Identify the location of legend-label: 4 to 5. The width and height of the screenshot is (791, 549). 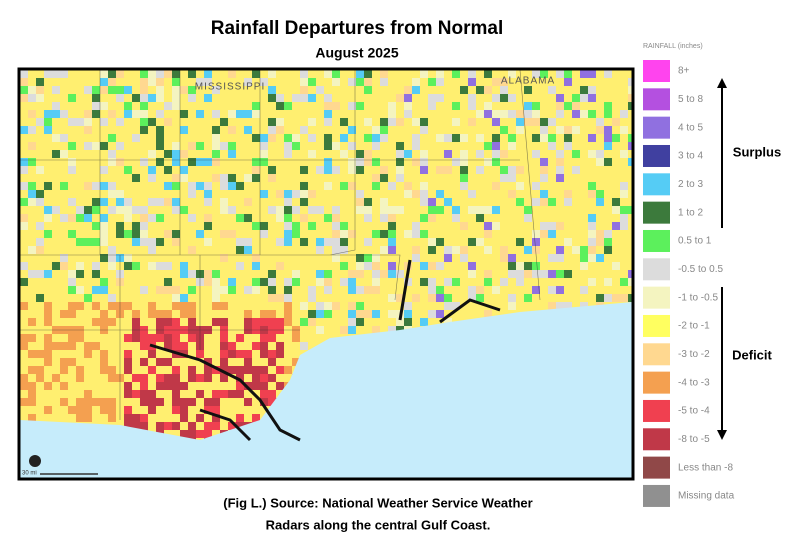
(690, 127).